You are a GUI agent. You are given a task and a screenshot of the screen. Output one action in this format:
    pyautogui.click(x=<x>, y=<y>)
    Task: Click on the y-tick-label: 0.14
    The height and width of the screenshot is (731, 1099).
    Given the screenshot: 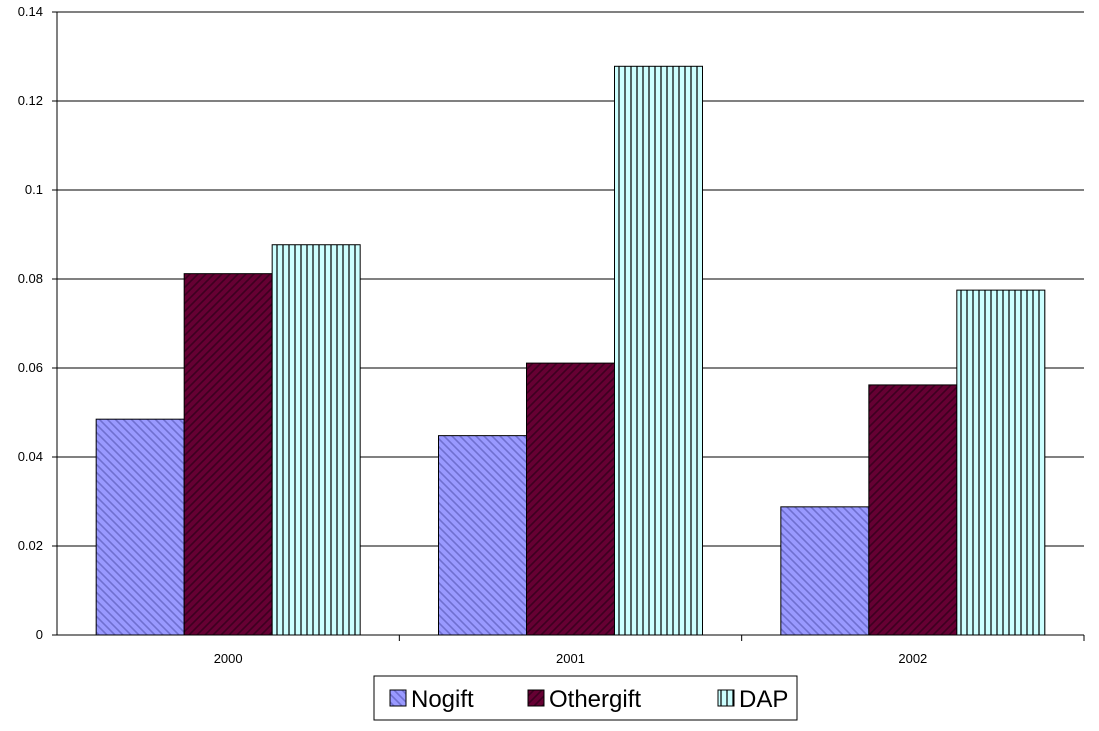 What is the action you would take?
    pyautogui.click(x=30, y=11)
    